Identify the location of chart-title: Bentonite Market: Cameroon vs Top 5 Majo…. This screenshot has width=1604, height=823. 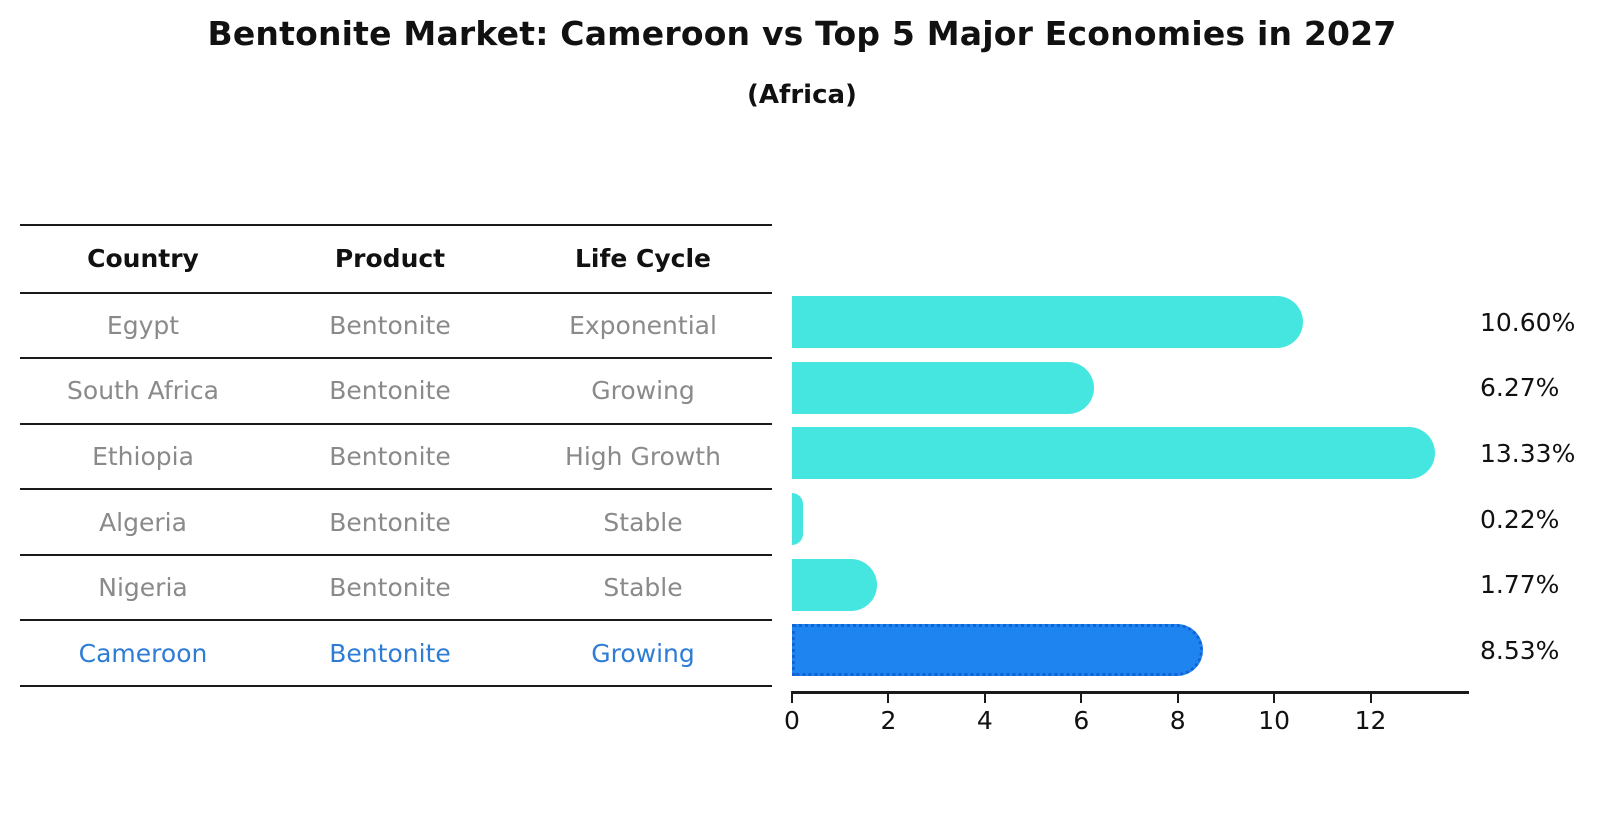
(802, 33).